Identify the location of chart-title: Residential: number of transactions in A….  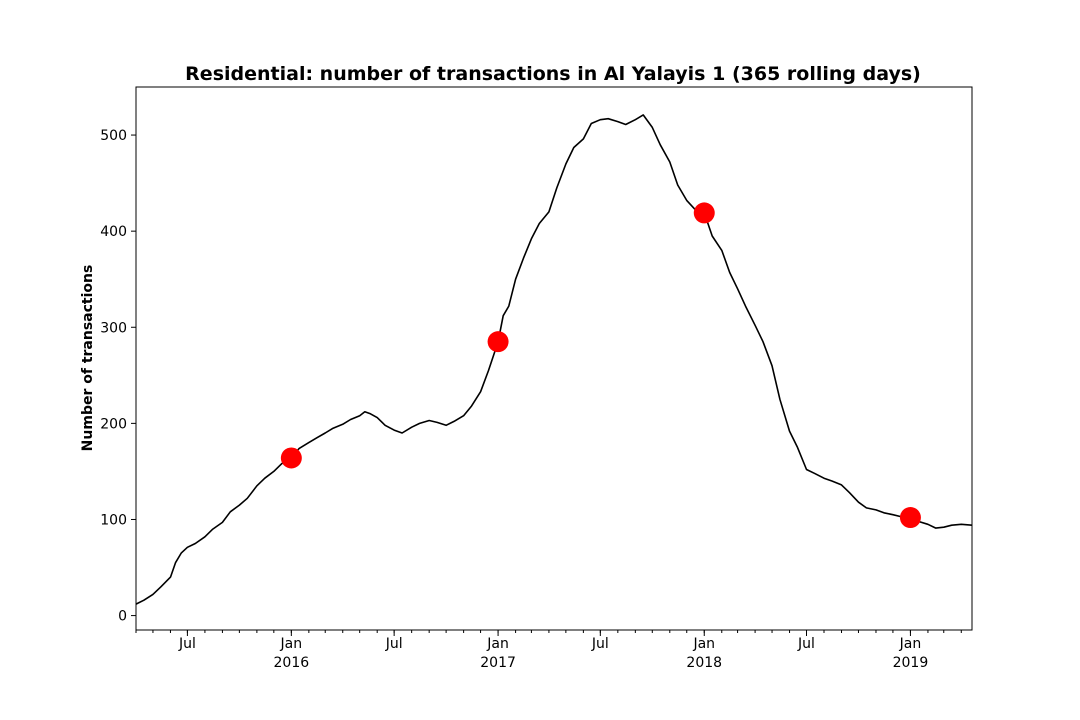
(553, 74).